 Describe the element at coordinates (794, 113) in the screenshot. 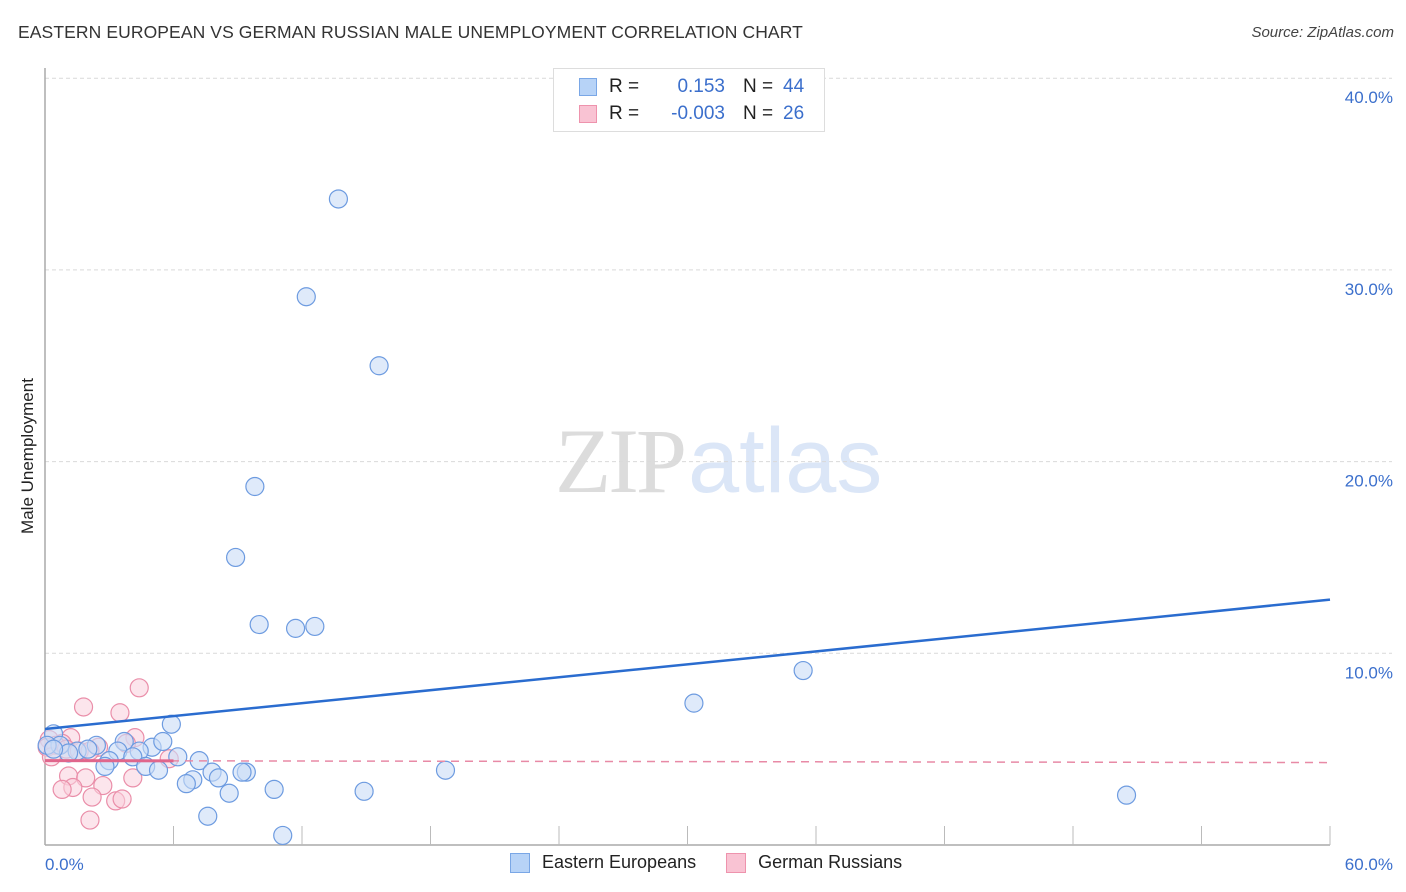

I see `legend-n-value: 26` at that location.